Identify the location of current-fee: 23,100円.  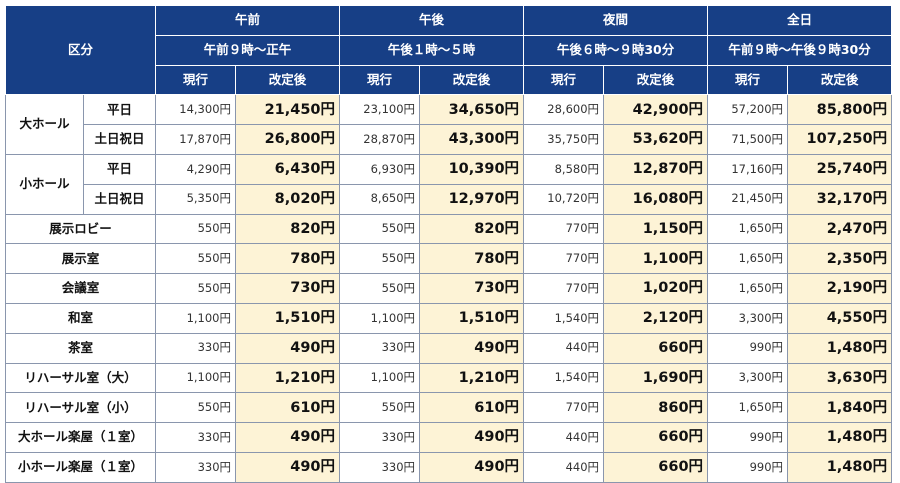
(380, 110).